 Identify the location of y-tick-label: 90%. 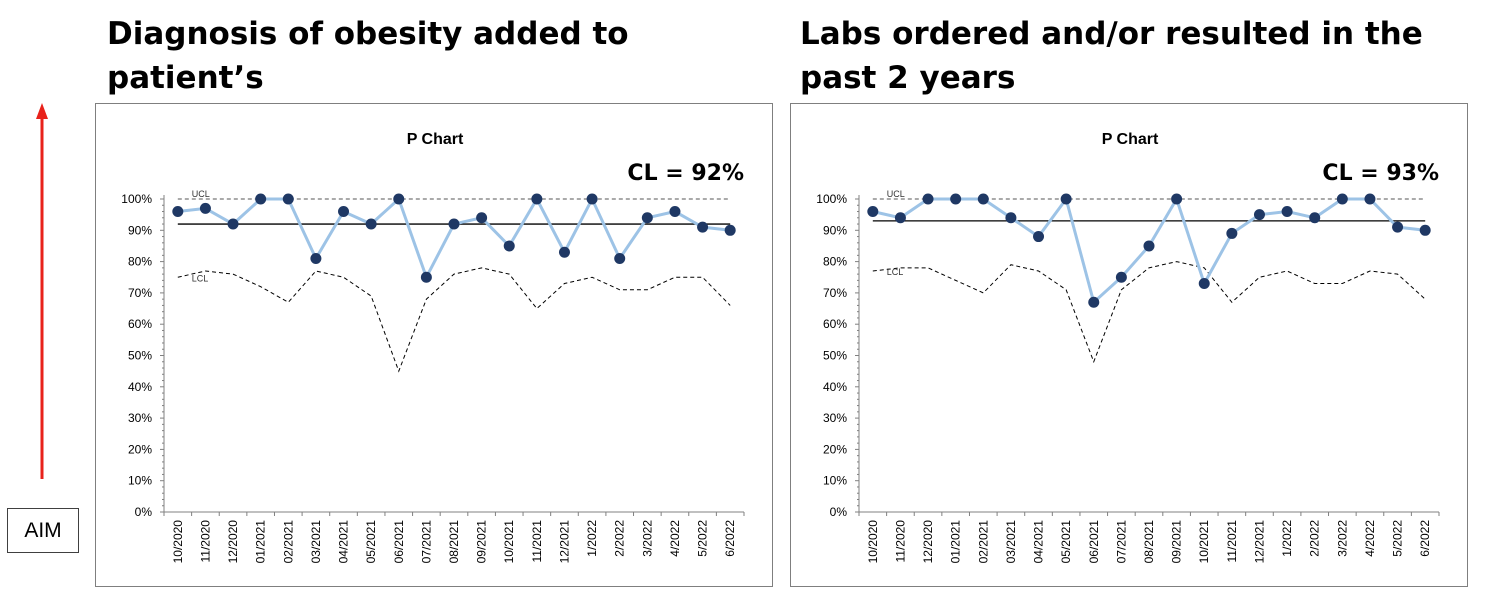
(835, 230).